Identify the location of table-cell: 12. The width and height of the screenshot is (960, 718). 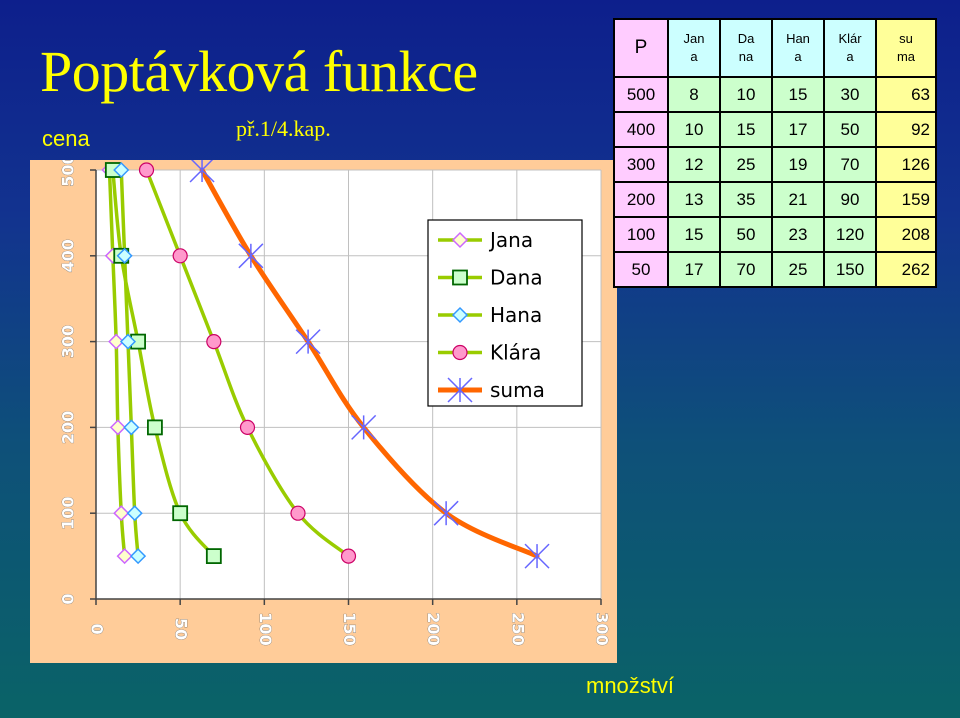
(694, 164).